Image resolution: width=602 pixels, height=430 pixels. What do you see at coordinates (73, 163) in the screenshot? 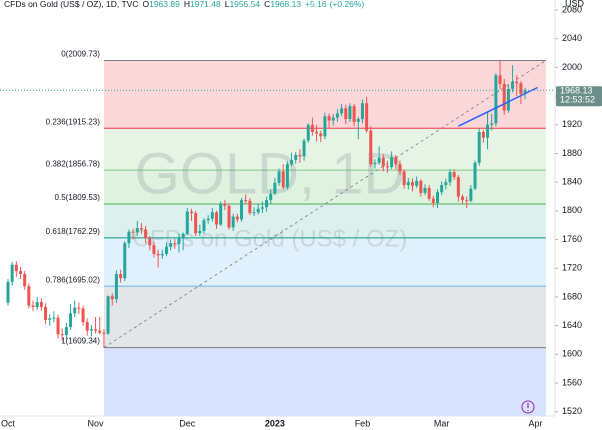
I see `fib-level-label: 0.382(1856.78)` at bounding box center [73, 163].